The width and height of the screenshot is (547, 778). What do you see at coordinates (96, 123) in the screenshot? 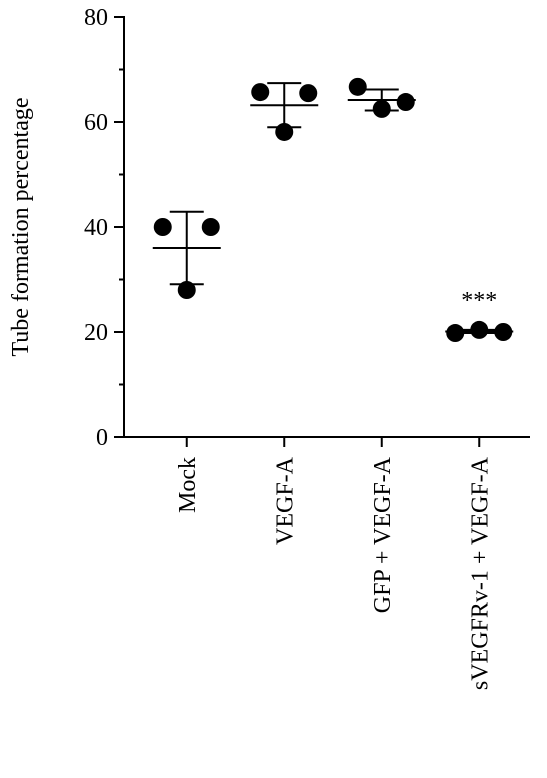
I see `y-tick-label: 60` at bounding box center [96, 123].